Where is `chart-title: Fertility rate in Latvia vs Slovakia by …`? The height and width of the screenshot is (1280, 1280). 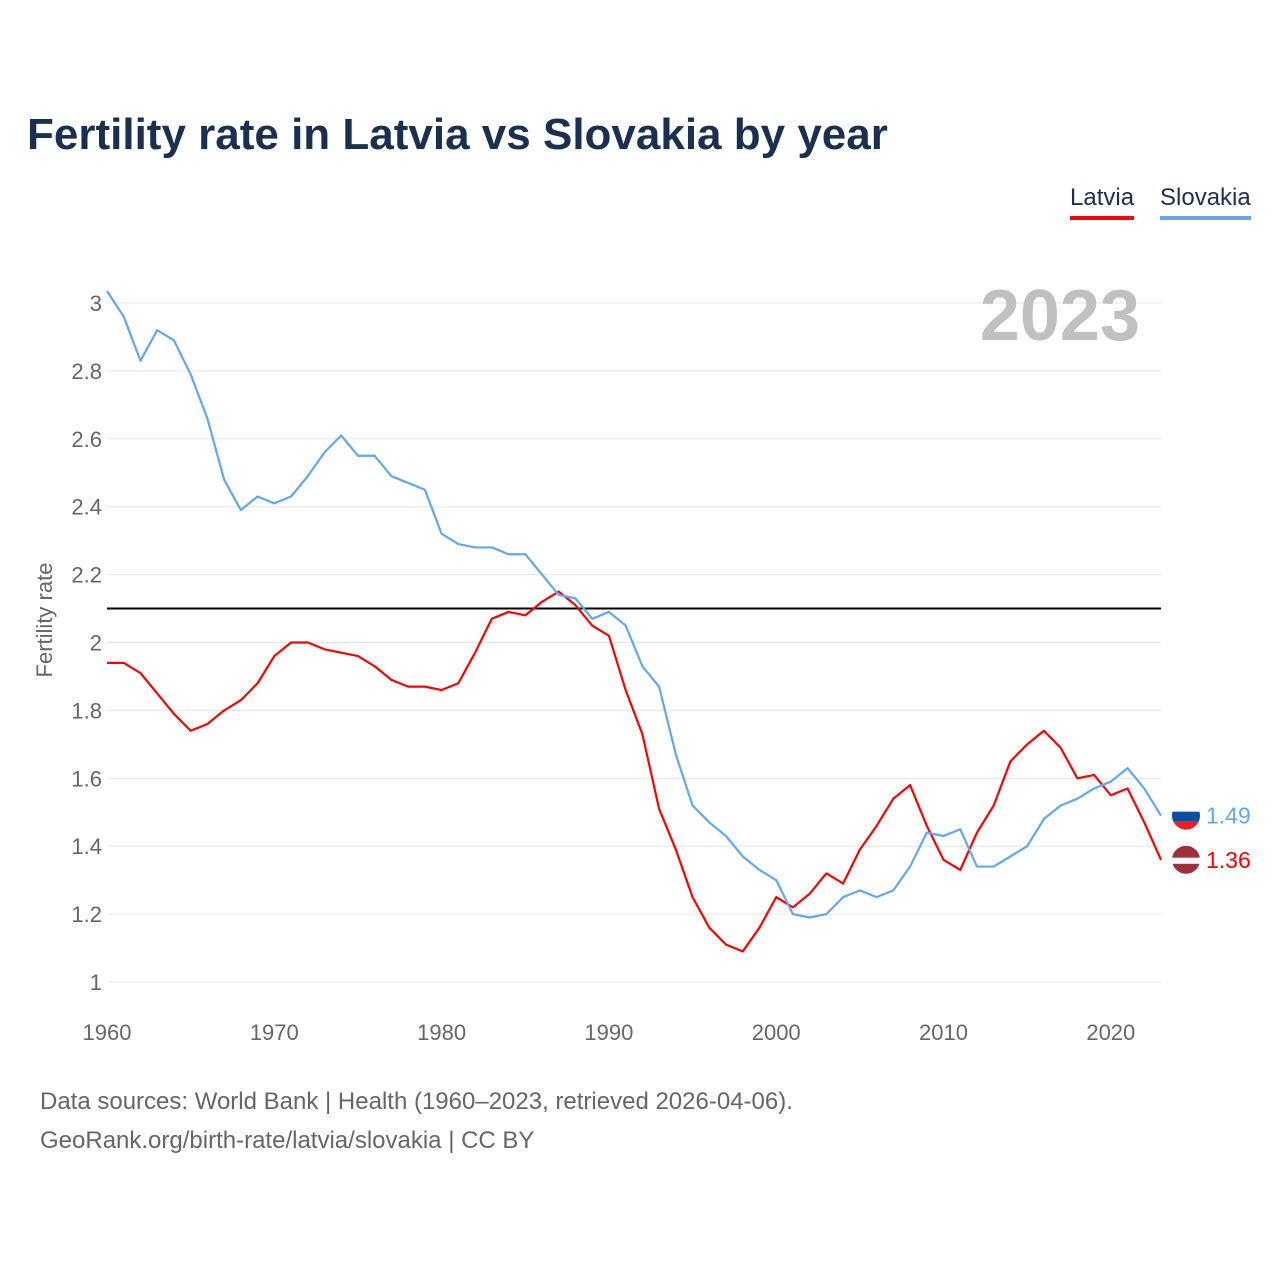
chart-title: Fertility rate in Latvia vs Slovakia by … is located at coordinates (457, 134).